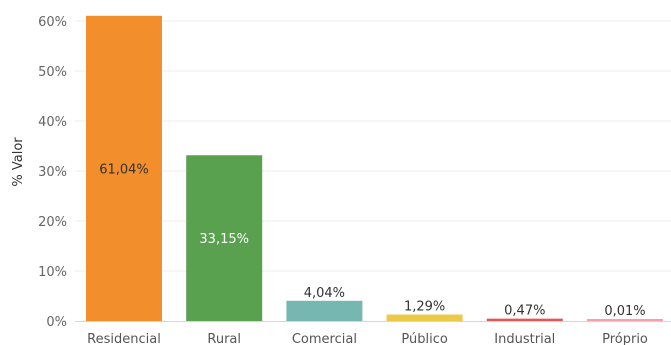  Describe the element at coordinates (625, 338) in the screenshot. I see `x-category-label: Próprio` at that location.